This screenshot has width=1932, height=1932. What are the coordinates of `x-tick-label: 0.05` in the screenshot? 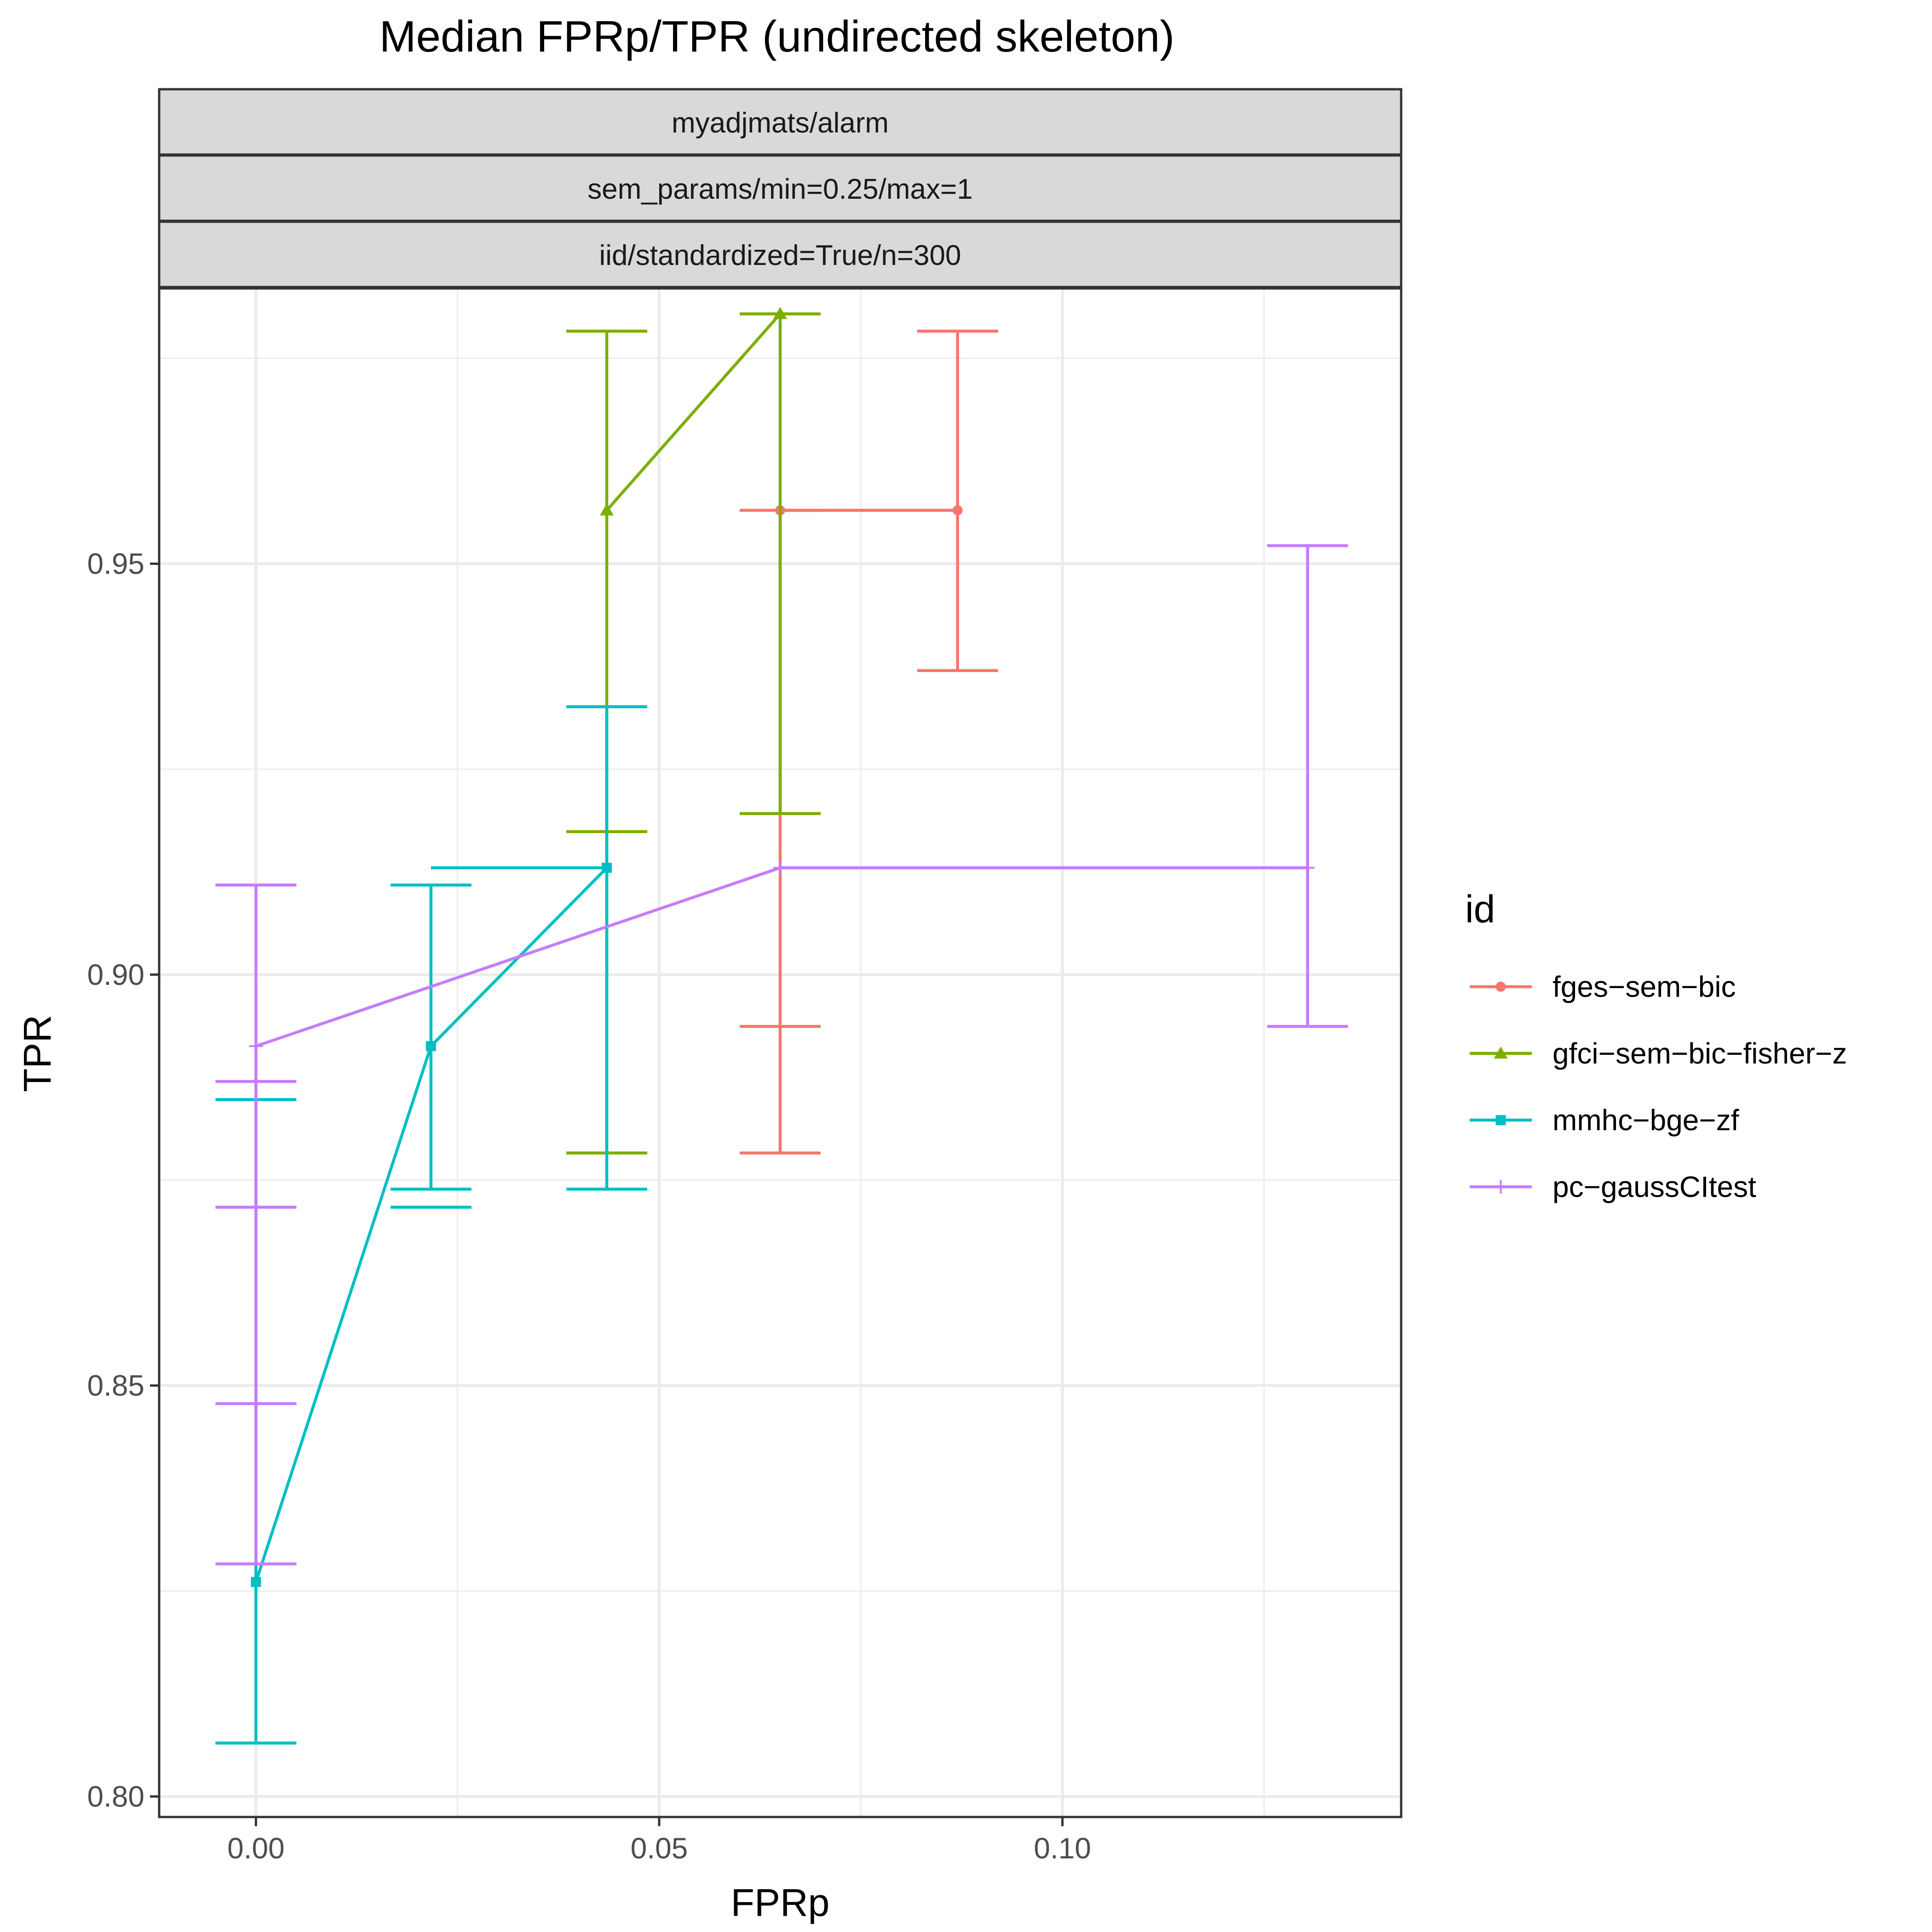 It's located at (659, 1848).